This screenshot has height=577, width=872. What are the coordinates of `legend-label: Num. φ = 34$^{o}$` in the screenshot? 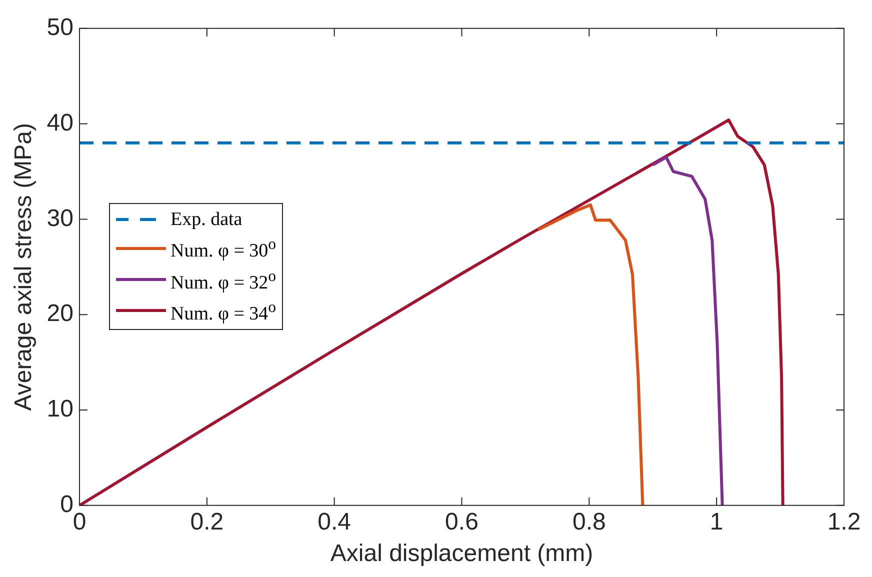 It's located at (223, 312).